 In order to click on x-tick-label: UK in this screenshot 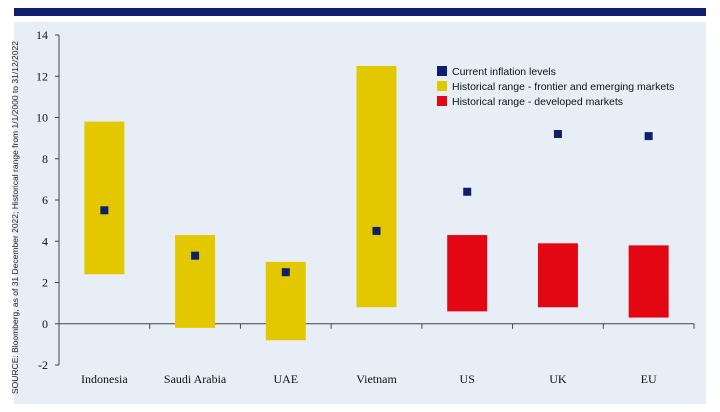, I will do `click(558, 379)`.